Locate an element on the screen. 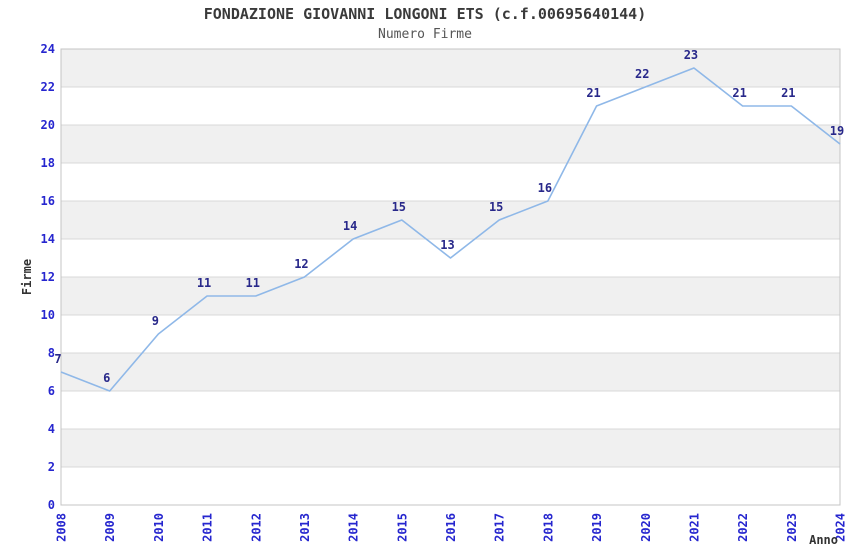 The image size is (850, 550). y-axis-title: Firme is located at coordinates (27, 277).